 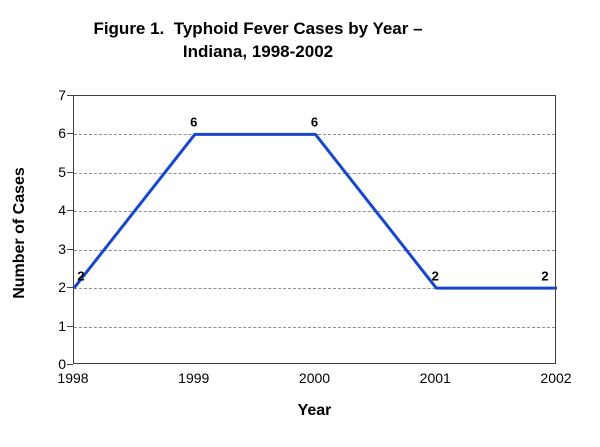 I want to click on y-axis-tick-marks, so click(x=70, y=230).